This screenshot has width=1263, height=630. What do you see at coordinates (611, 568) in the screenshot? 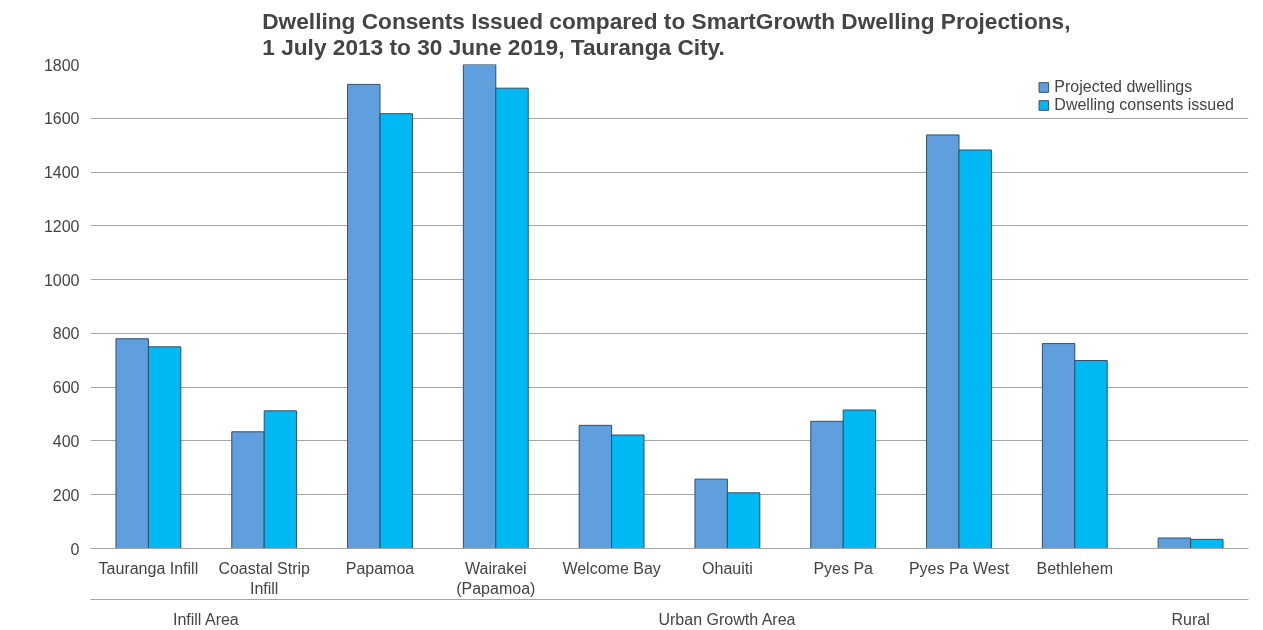
I see `x-tick-label: Welcome Bay` at bounding box center [611, 568].